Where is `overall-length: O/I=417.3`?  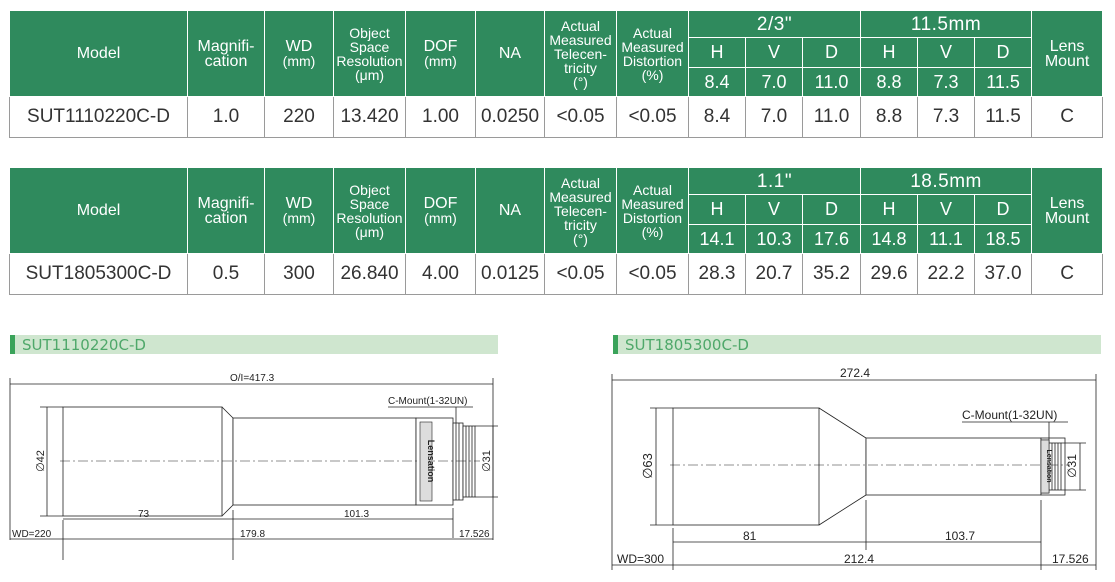
overall-length: O/I=417.3 is located at coordinates (252, 378).